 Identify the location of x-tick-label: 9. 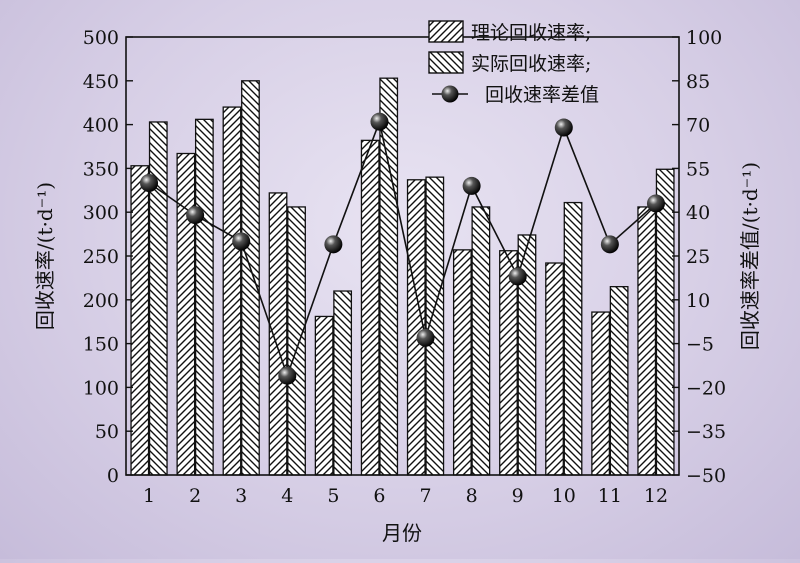
(518, 496).